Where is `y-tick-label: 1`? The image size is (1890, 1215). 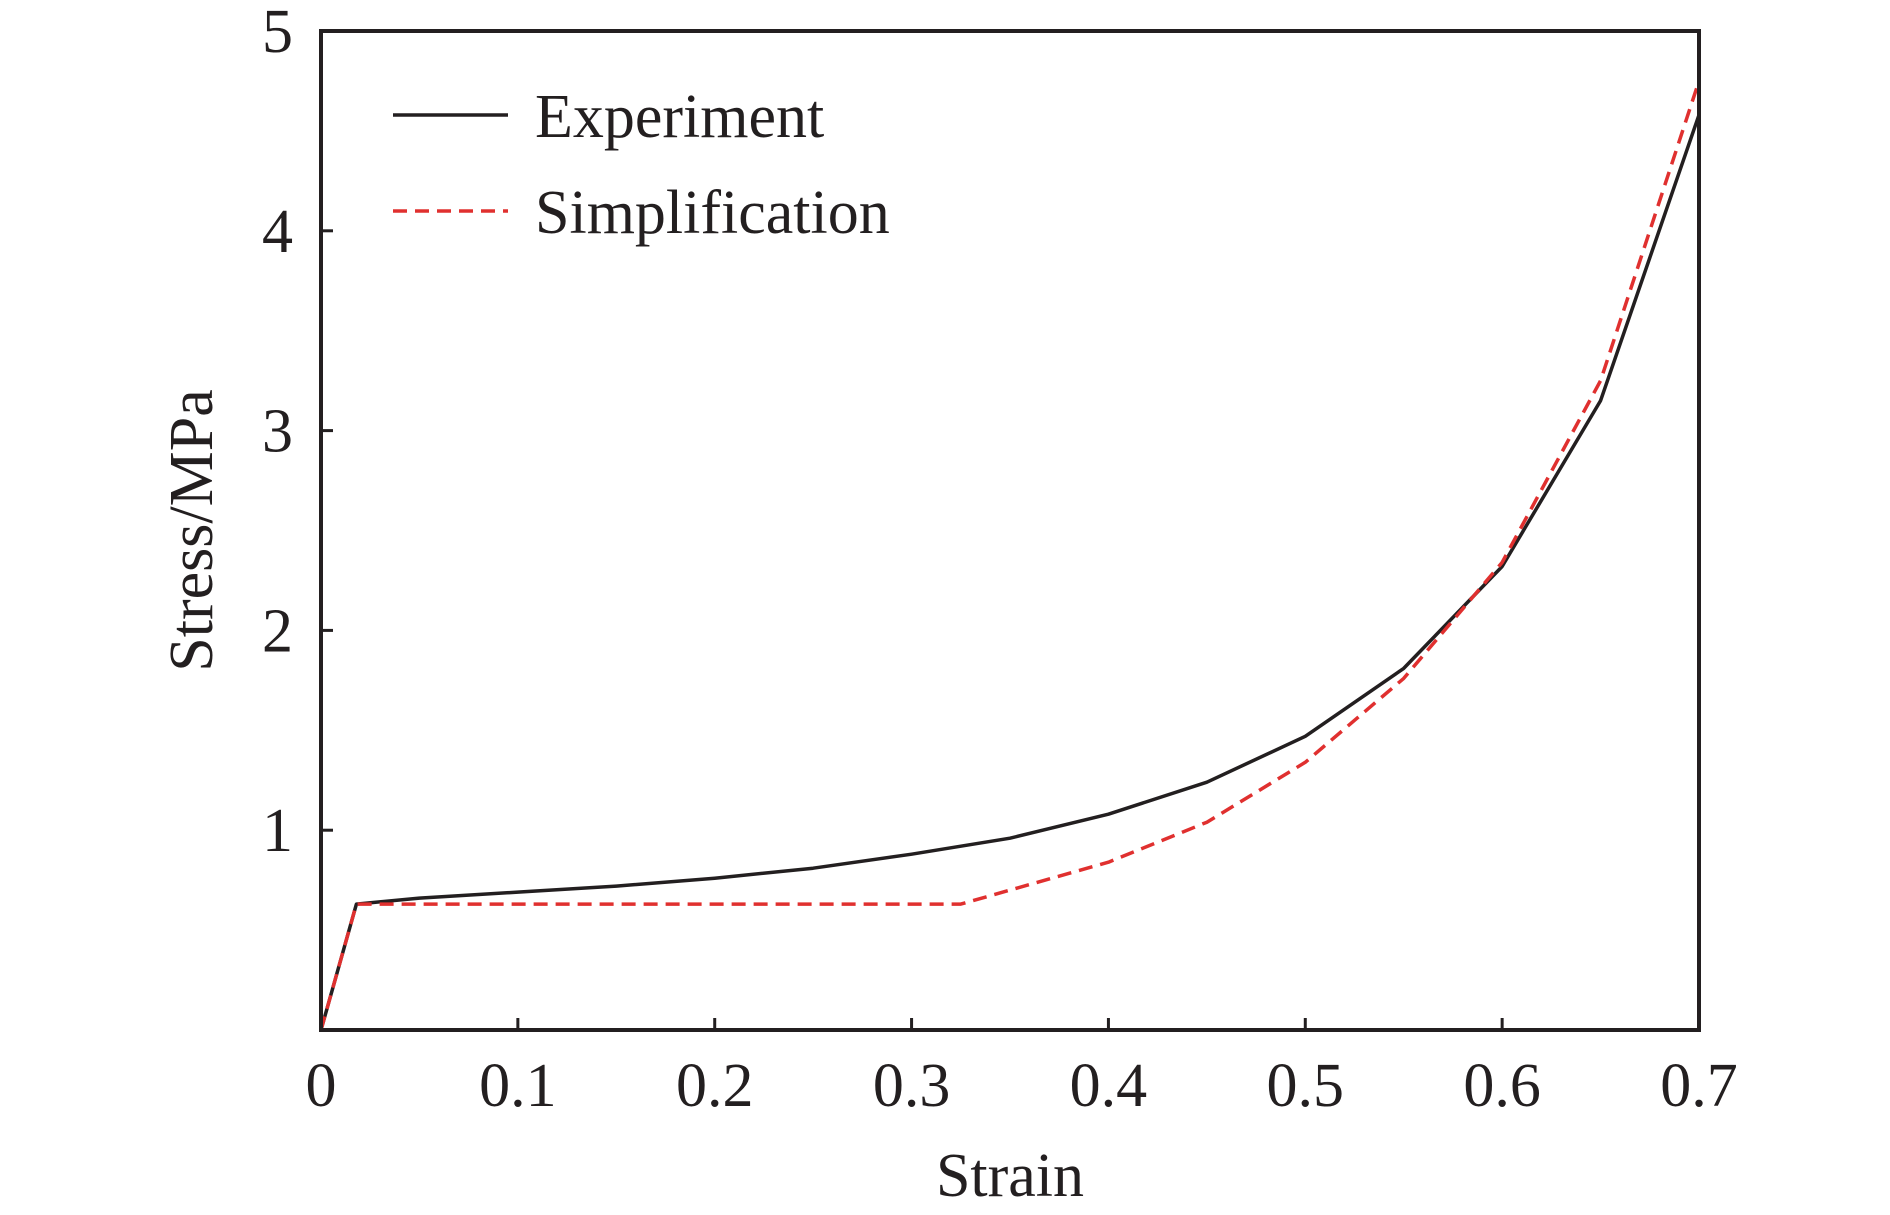
y-tick-label: 1 is located at coordinates (277, 831).